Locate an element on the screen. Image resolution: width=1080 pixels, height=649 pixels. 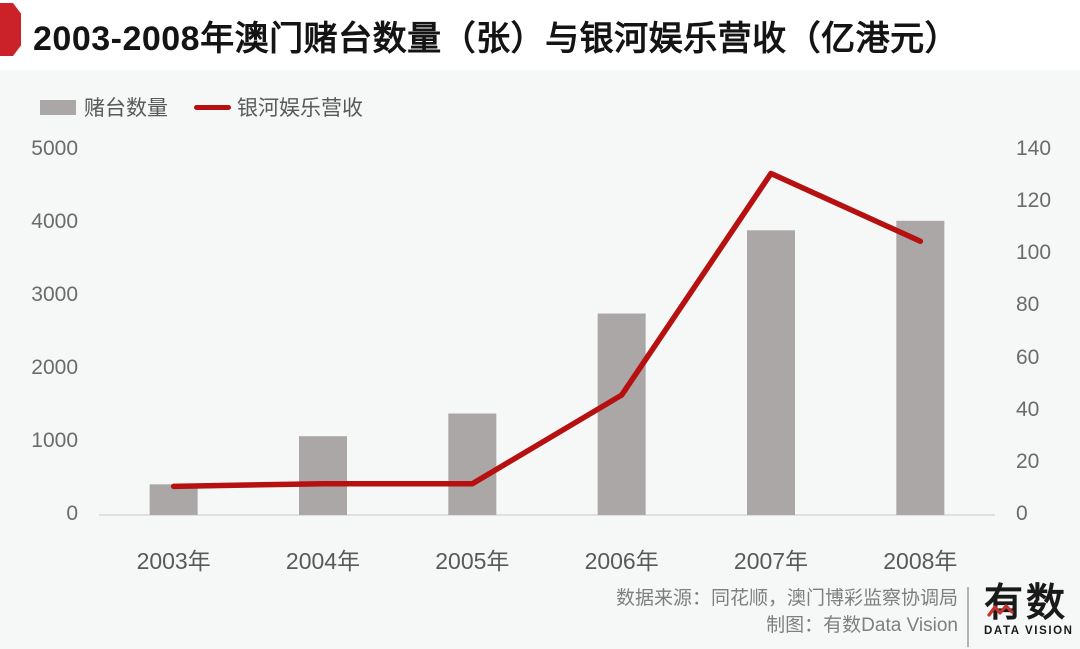
credit-note: 制图：有数Data Vision is located at coordinates (862, 625).